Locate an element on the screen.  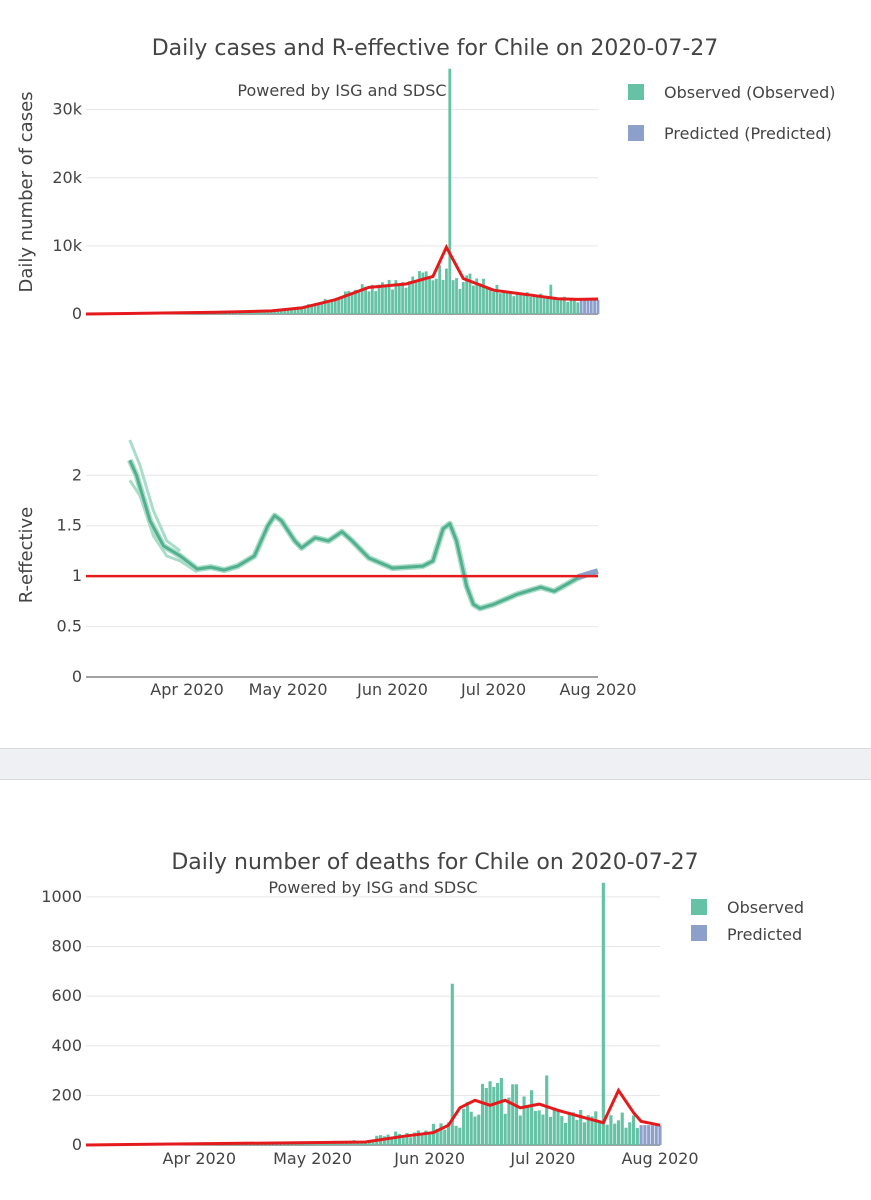
reff-upper-bound-line is located at coordinates (155, 496).